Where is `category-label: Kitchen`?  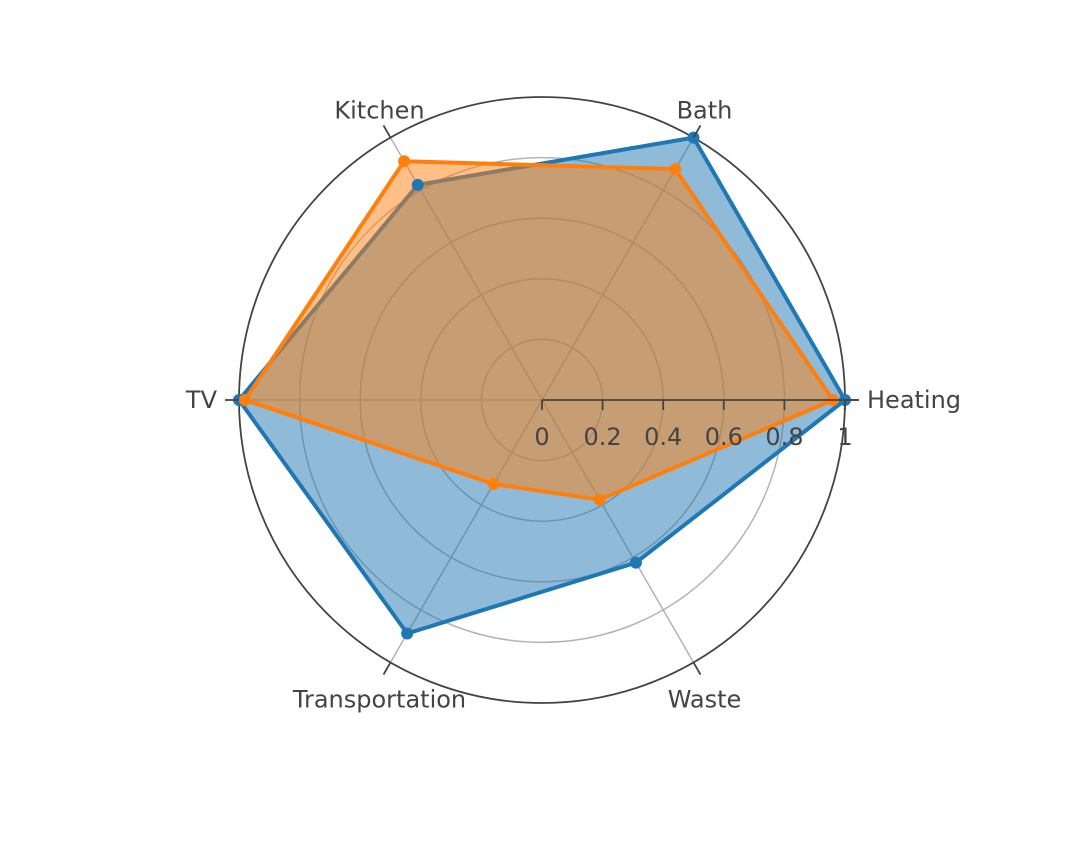
category-label: Kitchen is located at coordinates (379, 111).